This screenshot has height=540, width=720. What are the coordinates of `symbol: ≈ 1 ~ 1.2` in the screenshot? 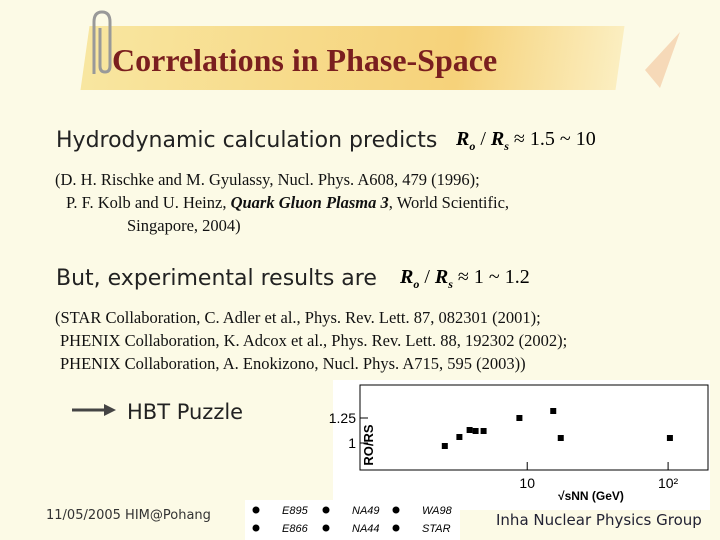 It's located at (491, 277).